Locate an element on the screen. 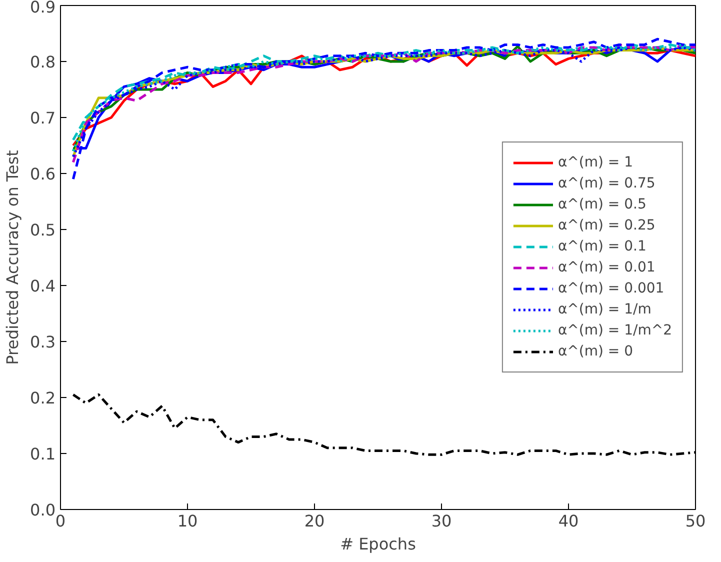  legend-label: α^(m) = 0.25 is located at coordinates (607, 226).